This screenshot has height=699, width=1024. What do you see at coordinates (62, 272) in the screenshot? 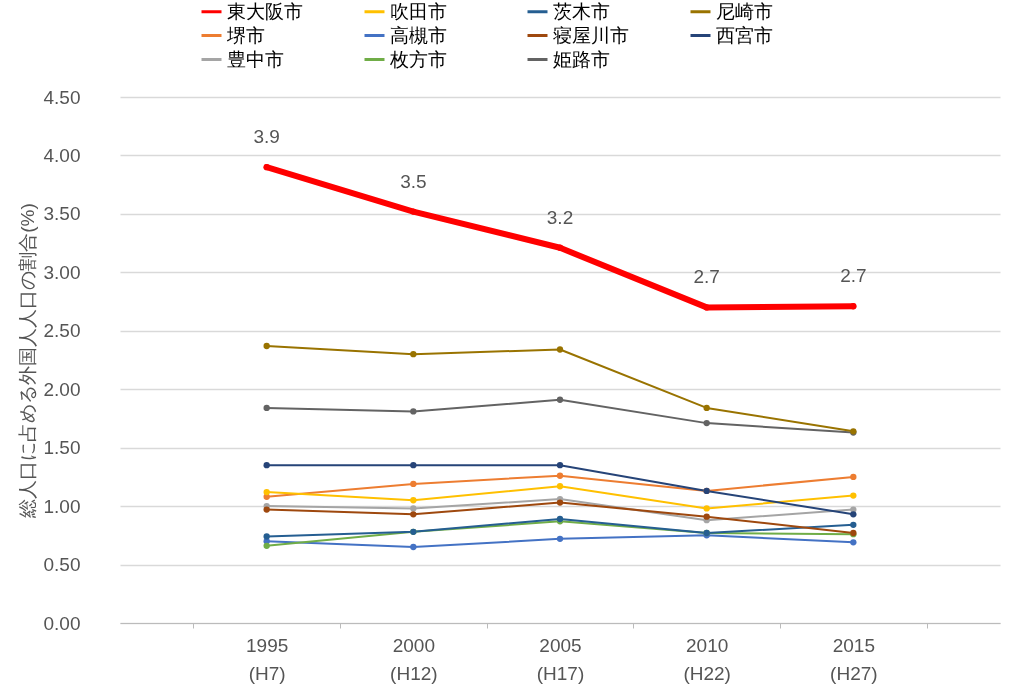
I see `y-tick-label: 3.00` at bounding box center [62, 272].